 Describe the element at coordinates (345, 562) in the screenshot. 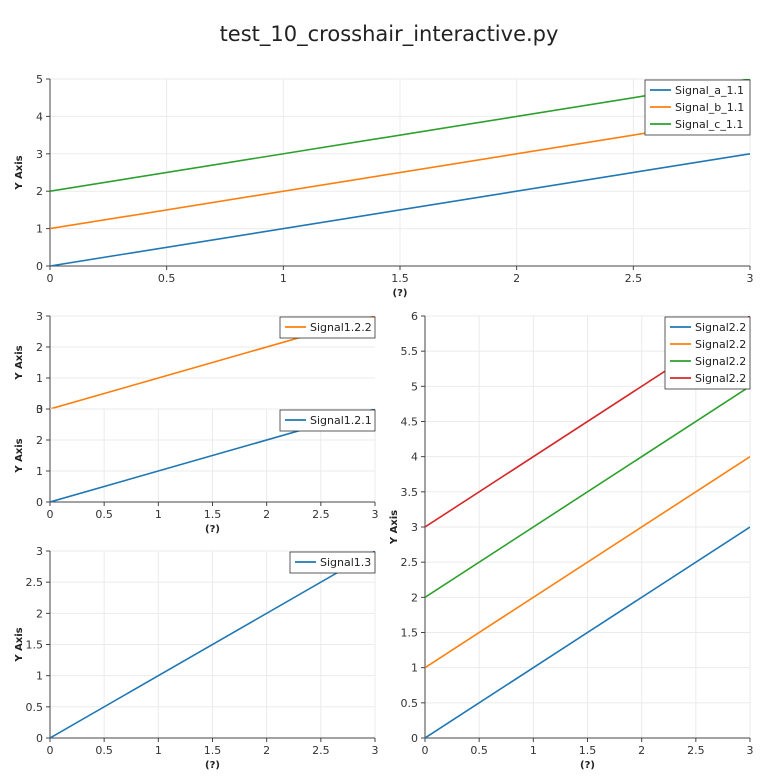

I see `legend-label: Signal1.3` at that location.